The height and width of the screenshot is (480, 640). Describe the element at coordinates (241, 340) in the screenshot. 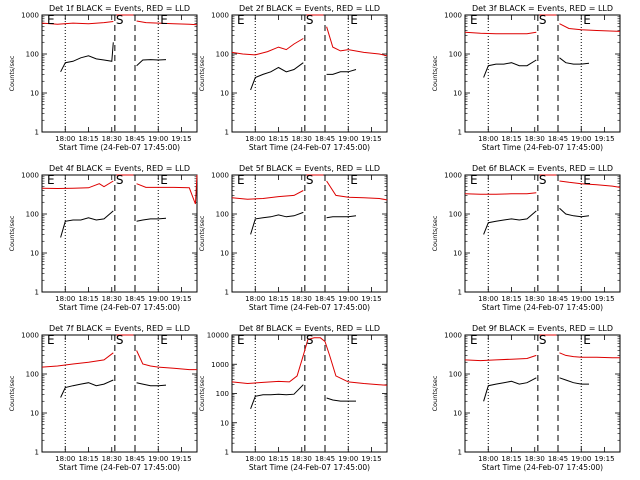

I see `panel-8-marker-e-start: E` at that location.